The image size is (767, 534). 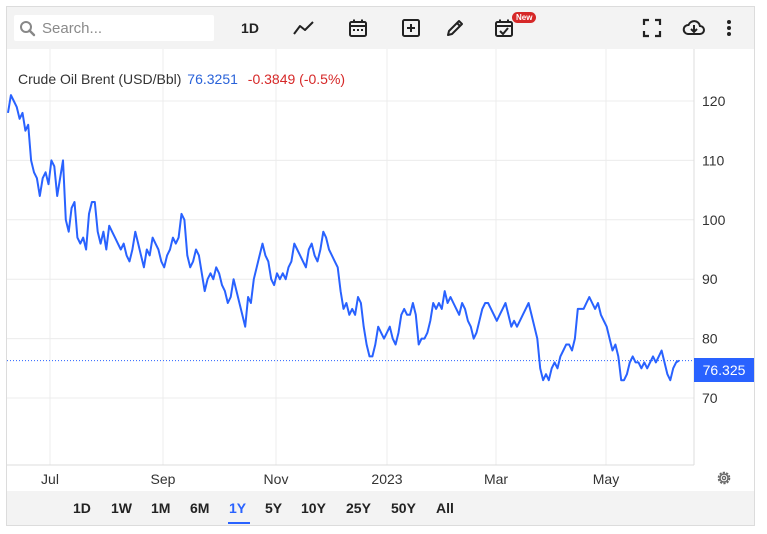 I want to click on range-5y: 5Y, so click(x=274, y=508).